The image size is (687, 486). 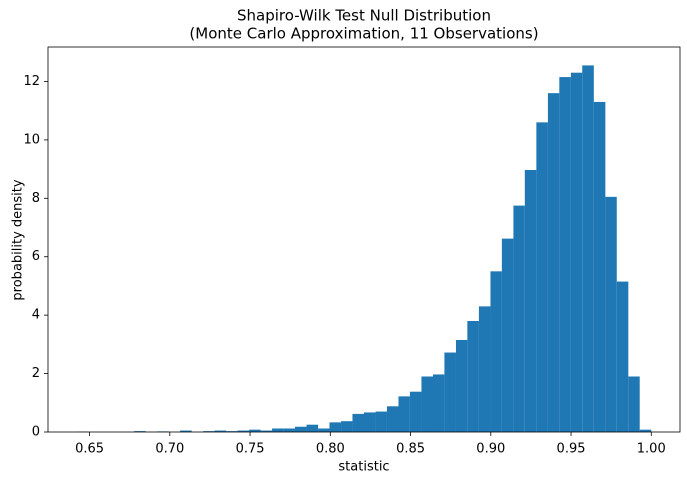 What do you see at coordinates (89, 449) in the screenshot?
I see `x-tick-label: 0.65` at bounding box center [89, 449].